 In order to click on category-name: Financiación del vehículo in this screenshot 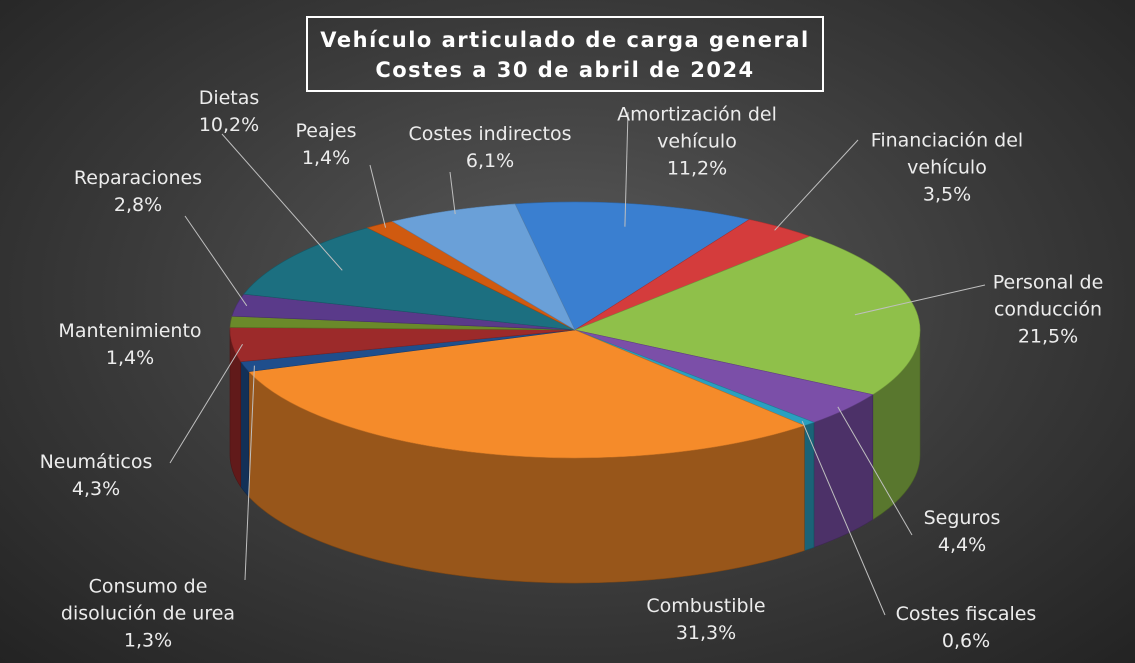, I will do `click(947, 154)`.